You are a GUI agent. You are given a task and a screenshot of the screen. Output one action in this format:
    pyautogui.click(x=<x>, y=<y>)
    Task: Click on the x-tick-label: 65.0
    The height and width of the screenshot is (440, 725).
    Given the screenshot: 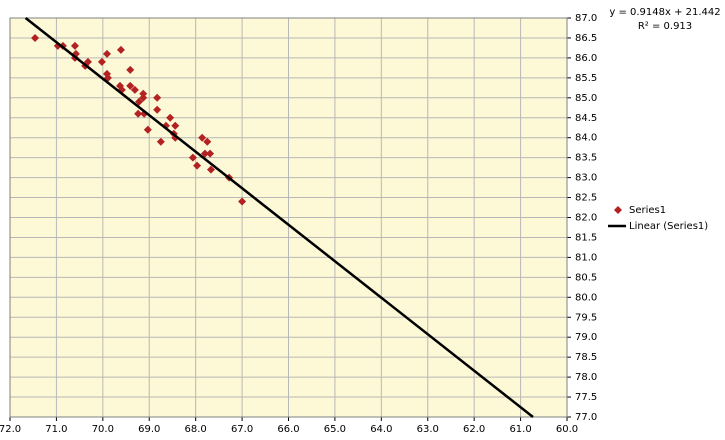 What is the action you would take?
    pyautogui.click(x=335, y=429)
    